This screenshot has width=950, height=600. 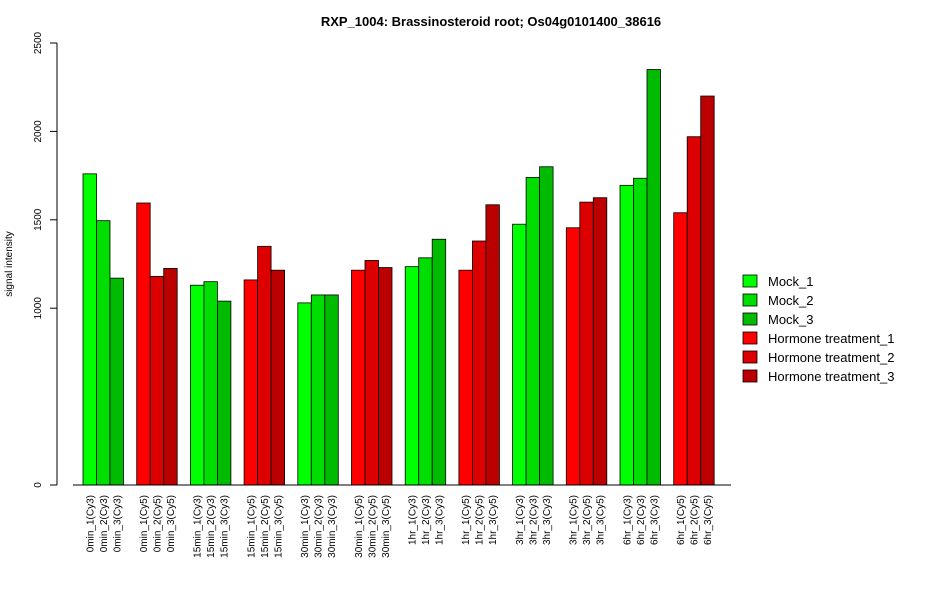 I want to click on x-tick-label: 3hr_1(Cy3), so click(x=520, y=520).